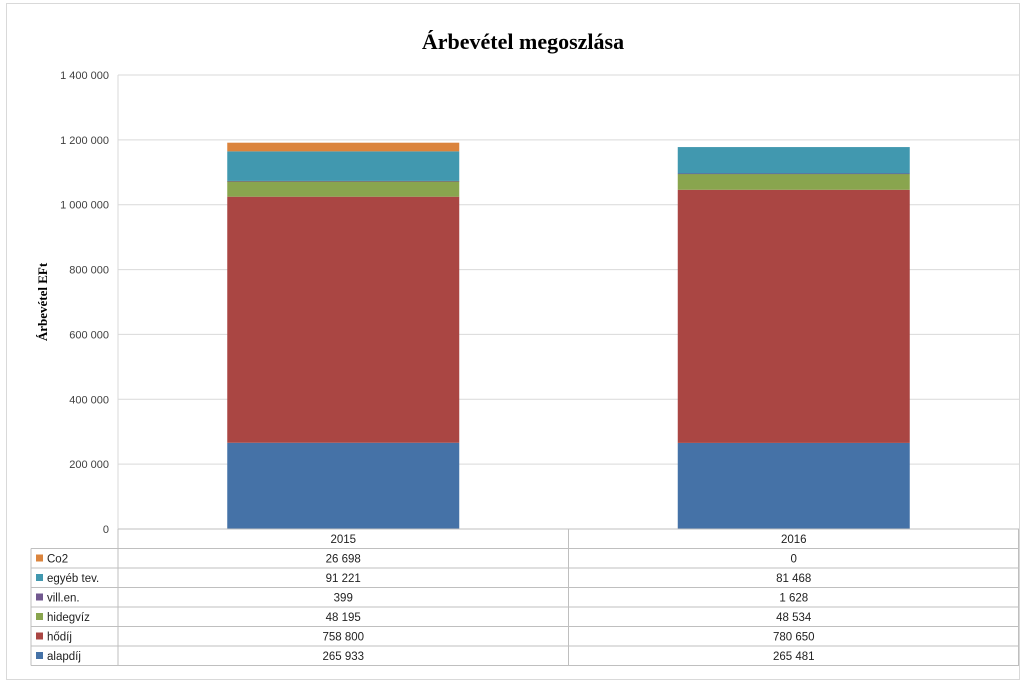  I want to click on bar-segment-hidegvz-2015, so click(343, 189).